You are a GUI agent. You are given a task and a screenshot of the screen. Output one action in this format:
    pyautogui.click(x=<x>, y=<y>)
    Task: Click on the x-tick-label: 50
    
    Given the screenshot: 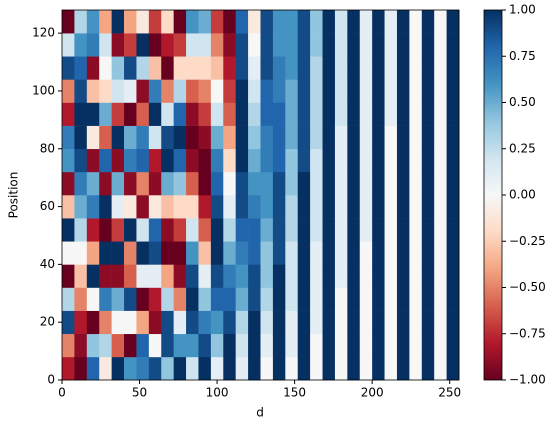 What is the action you would take?
    pyautogui.click(x=139, y=393)
    